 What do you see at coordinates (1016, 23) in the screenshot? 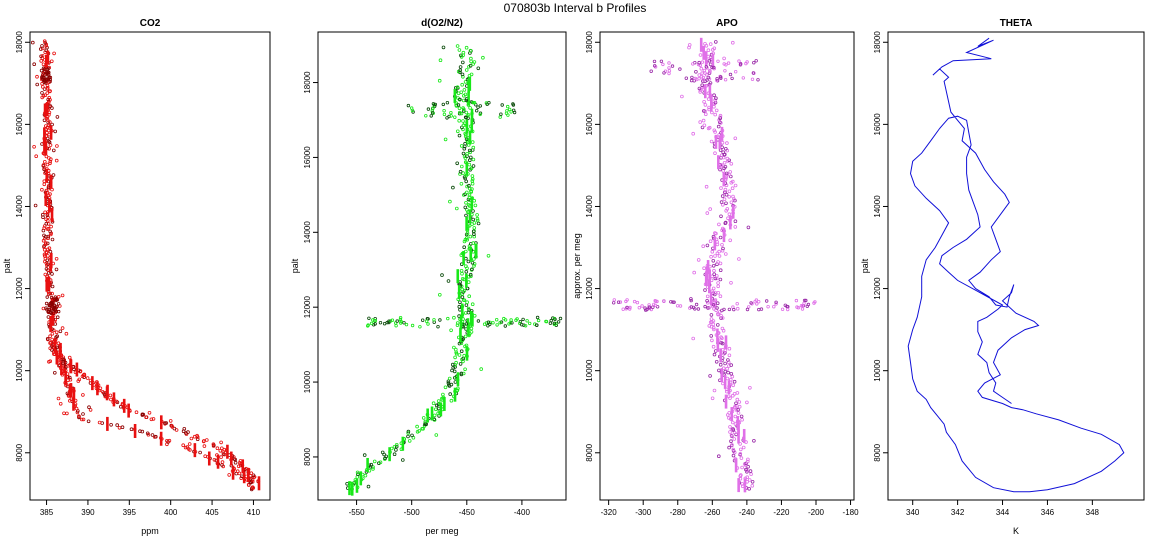
I see `theta-panel-title: THETA` at bounding box center [1016, 23].